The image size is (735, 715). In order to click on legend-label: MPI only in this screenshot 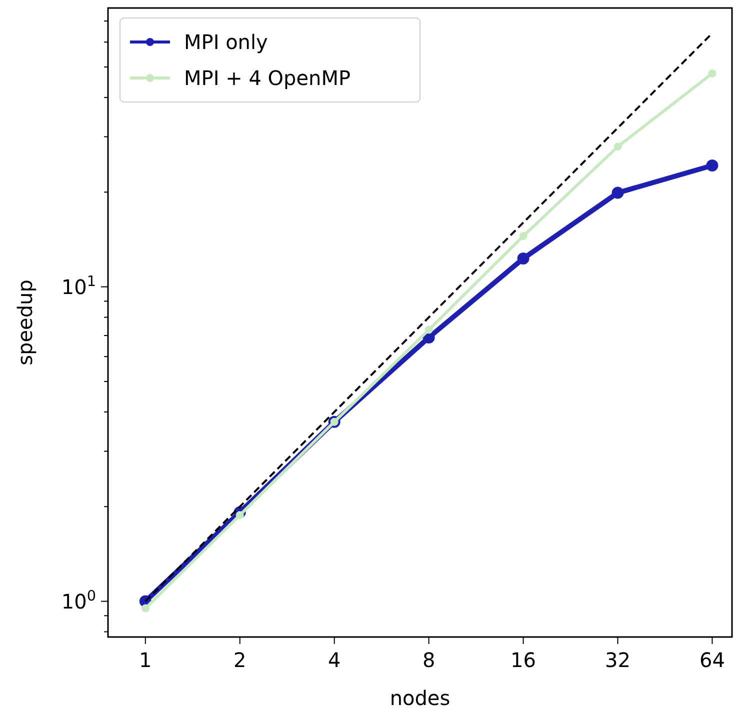, I will do `click(226, 42)`.